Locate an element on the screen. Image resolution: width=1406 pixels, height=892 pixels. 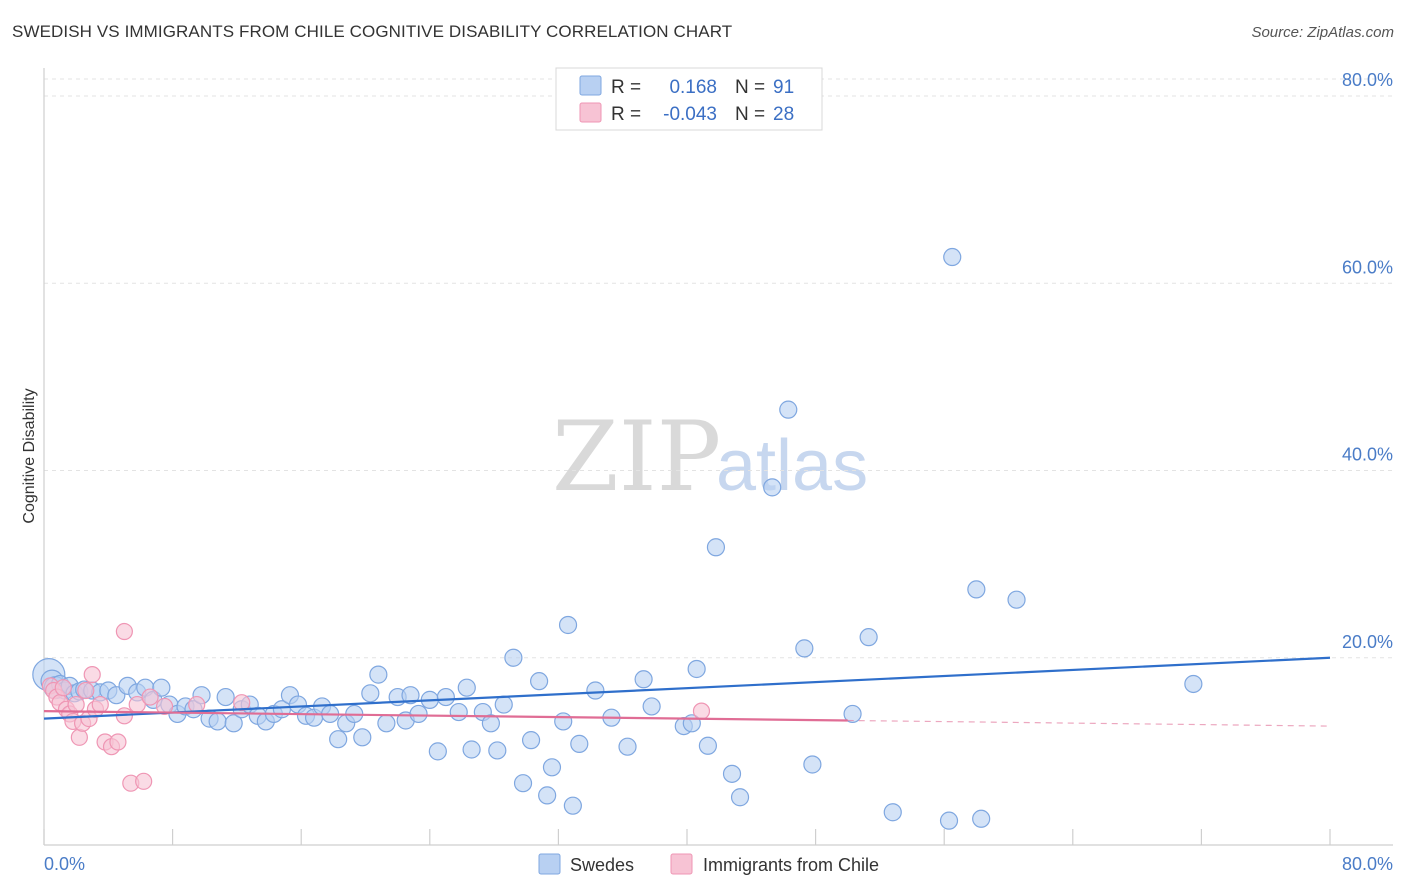
x-tick-label-max: 80.0% is located at coordinates (1367, 864).